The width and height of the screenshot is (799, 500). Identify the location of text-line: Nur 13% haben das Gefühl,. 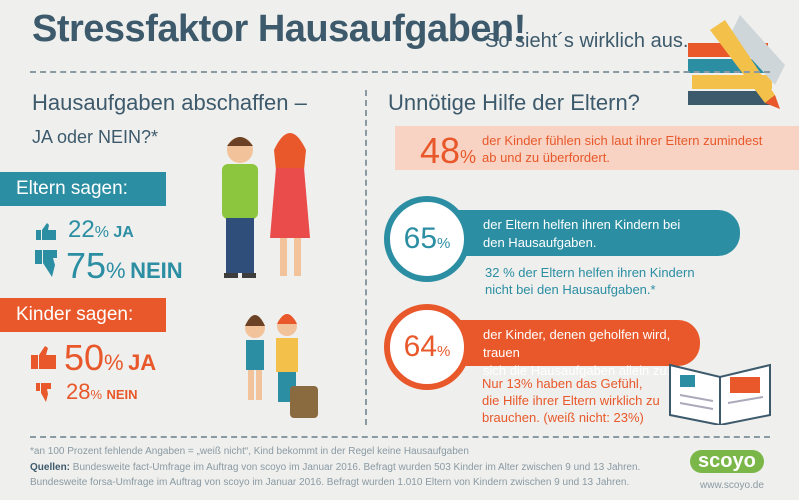
(562, 383).